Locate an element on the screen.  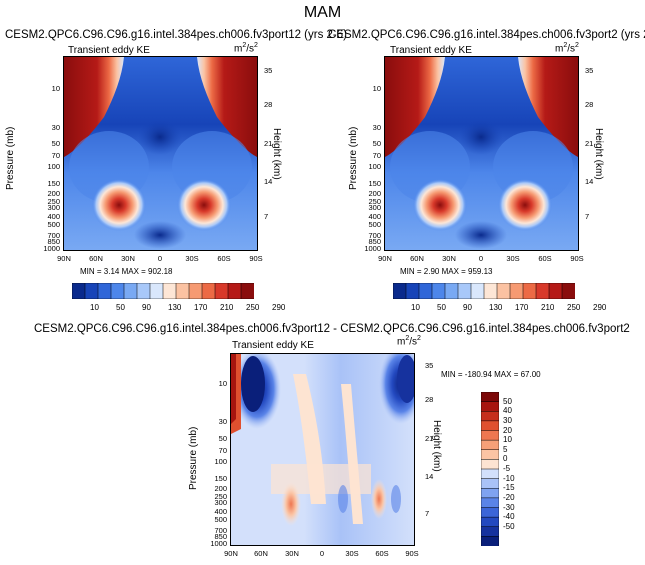
panel-2-colorbar-label: 210 is located at coordinates (548, 307).